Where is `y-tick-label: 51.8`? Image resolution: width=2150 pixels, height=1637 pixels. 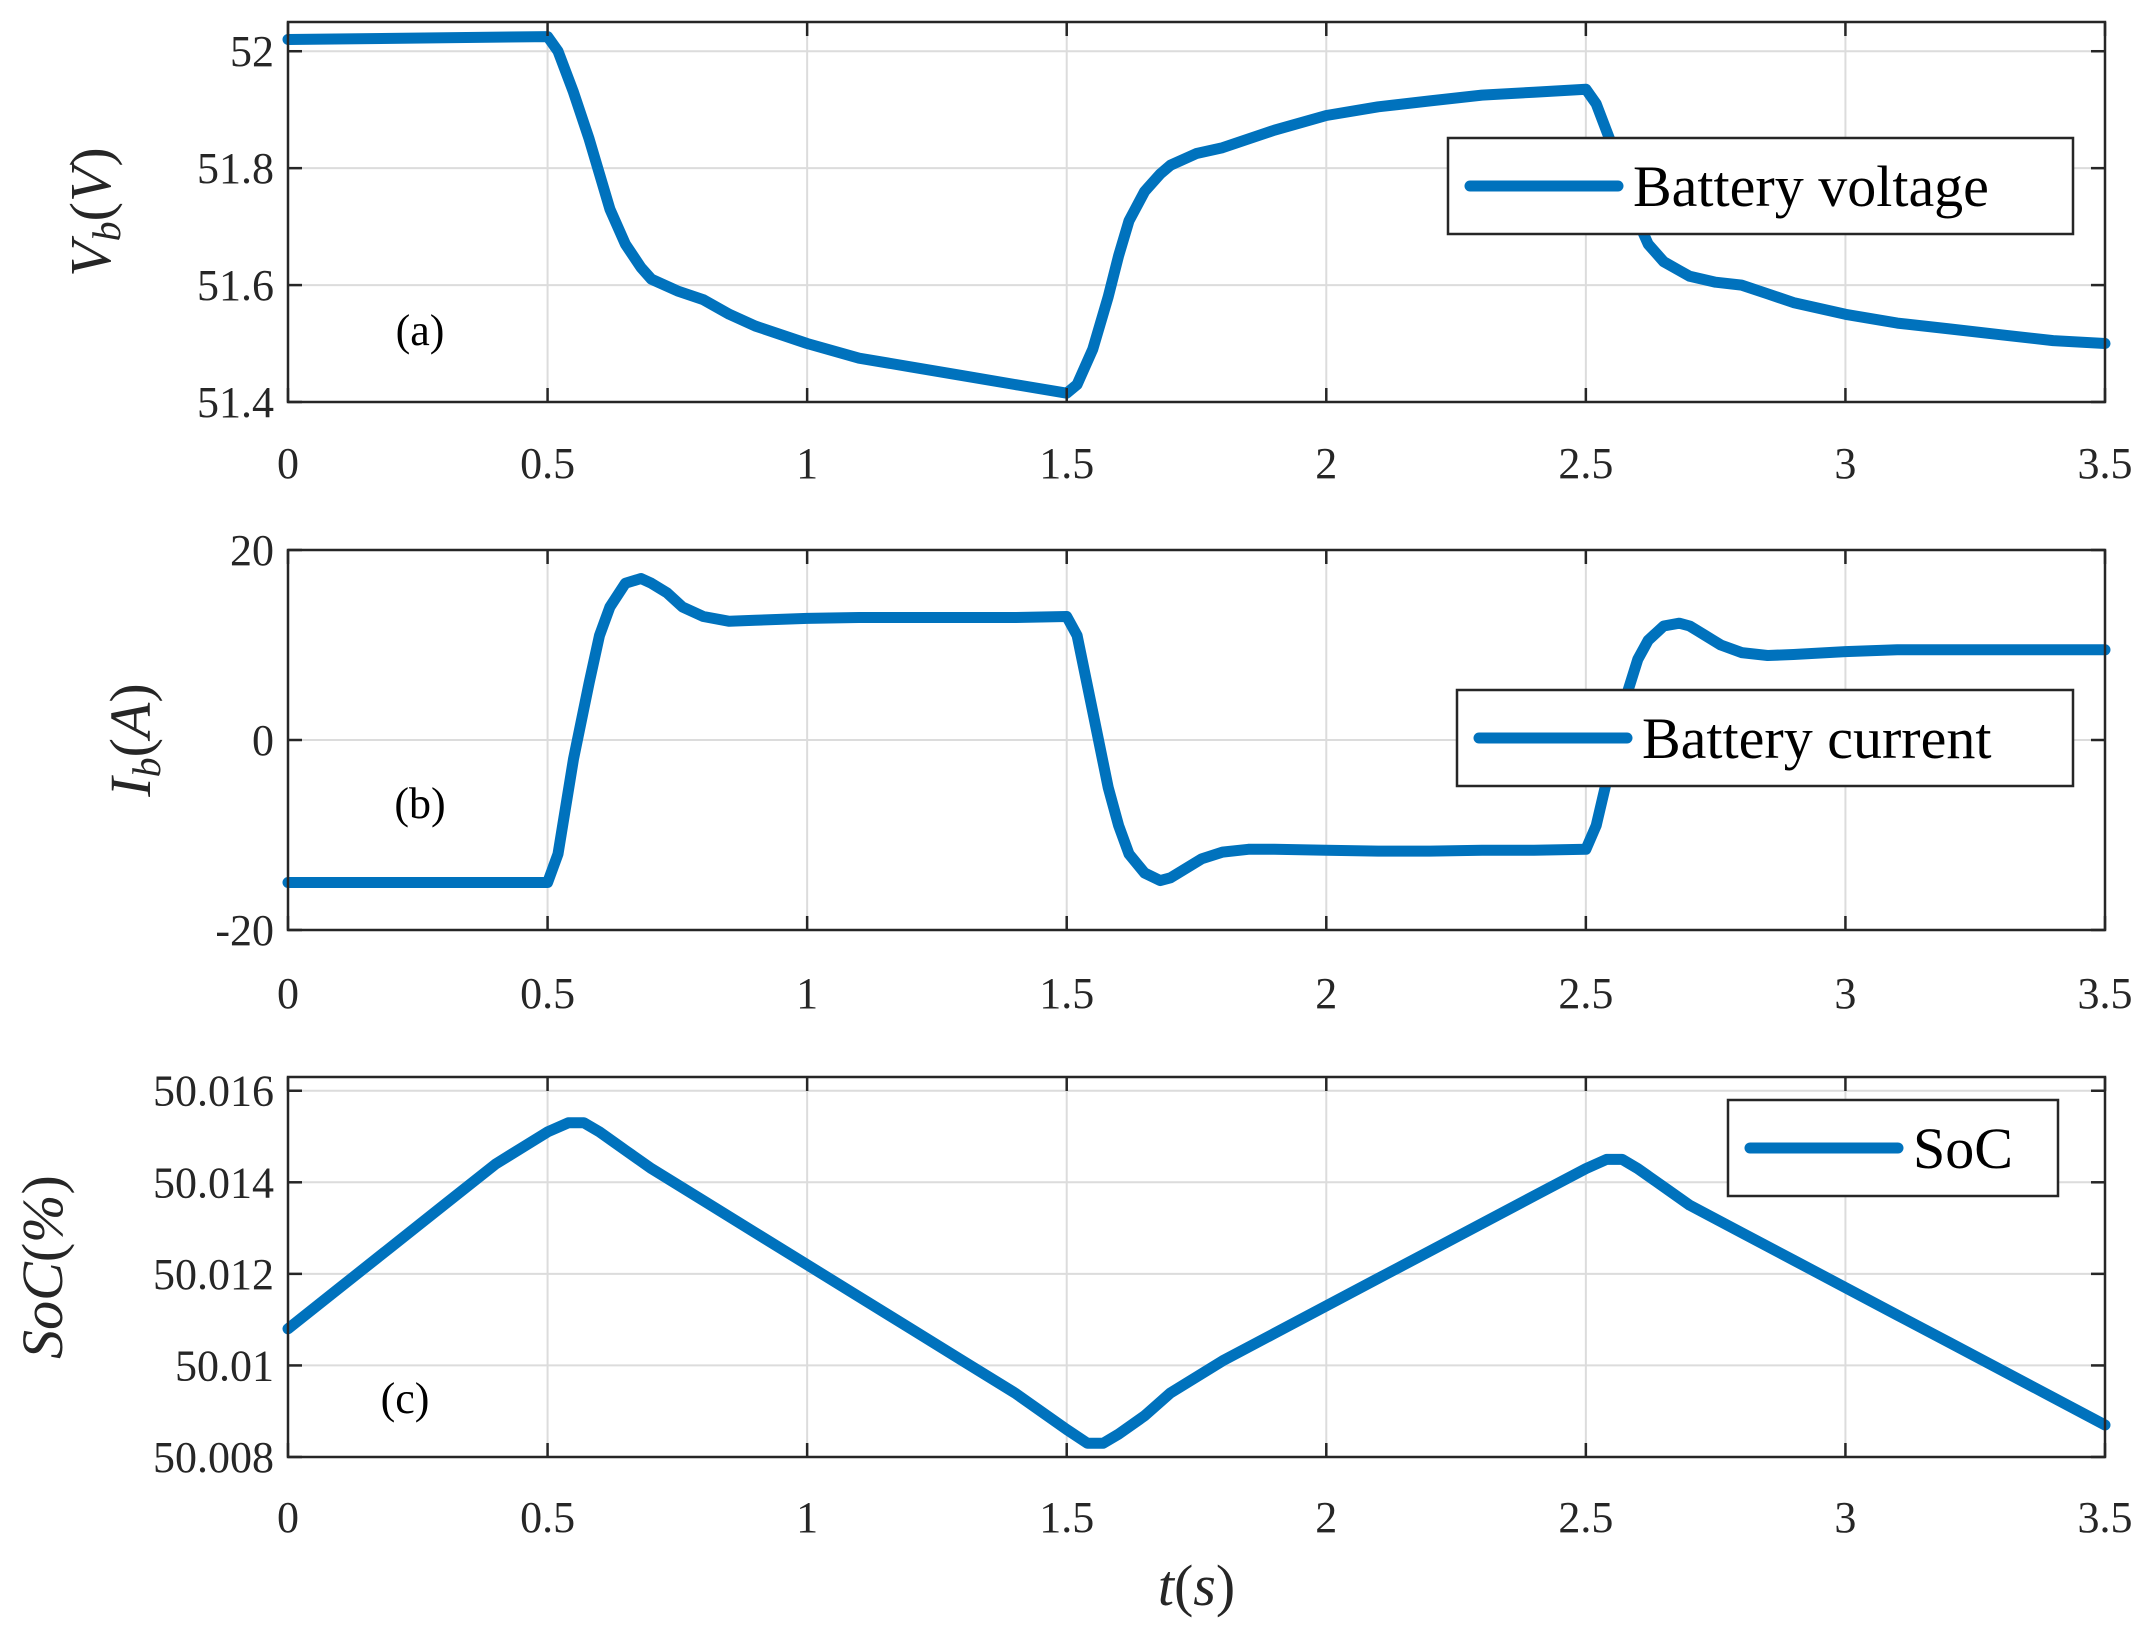
y-tick-label: 51.8 is located at coordinates (235, 168).